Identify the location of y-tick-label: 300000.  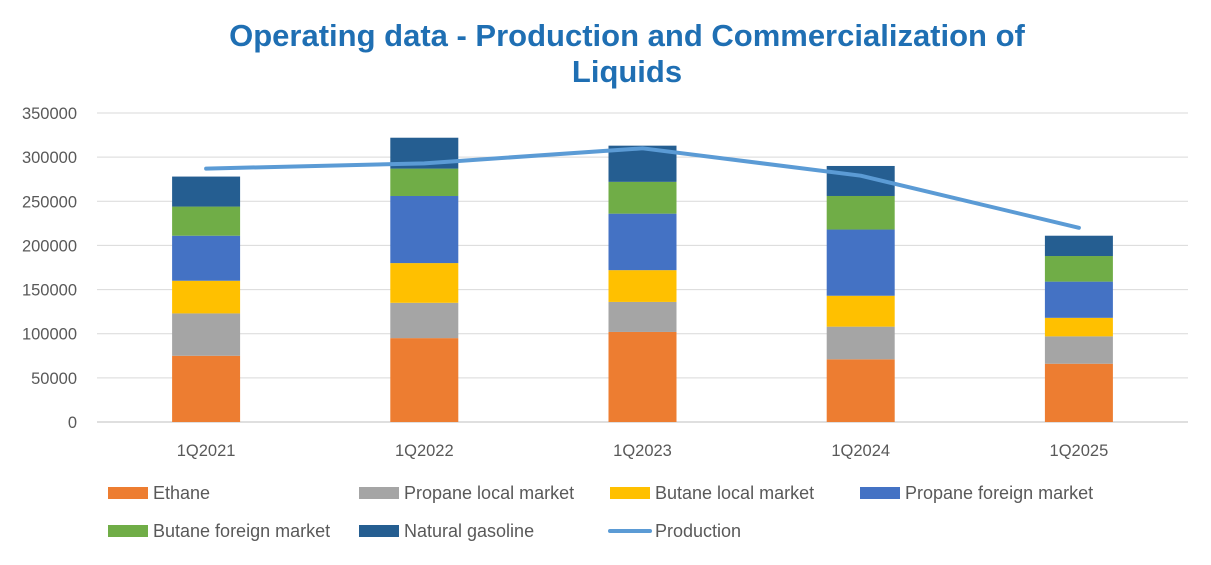
(49, 158).